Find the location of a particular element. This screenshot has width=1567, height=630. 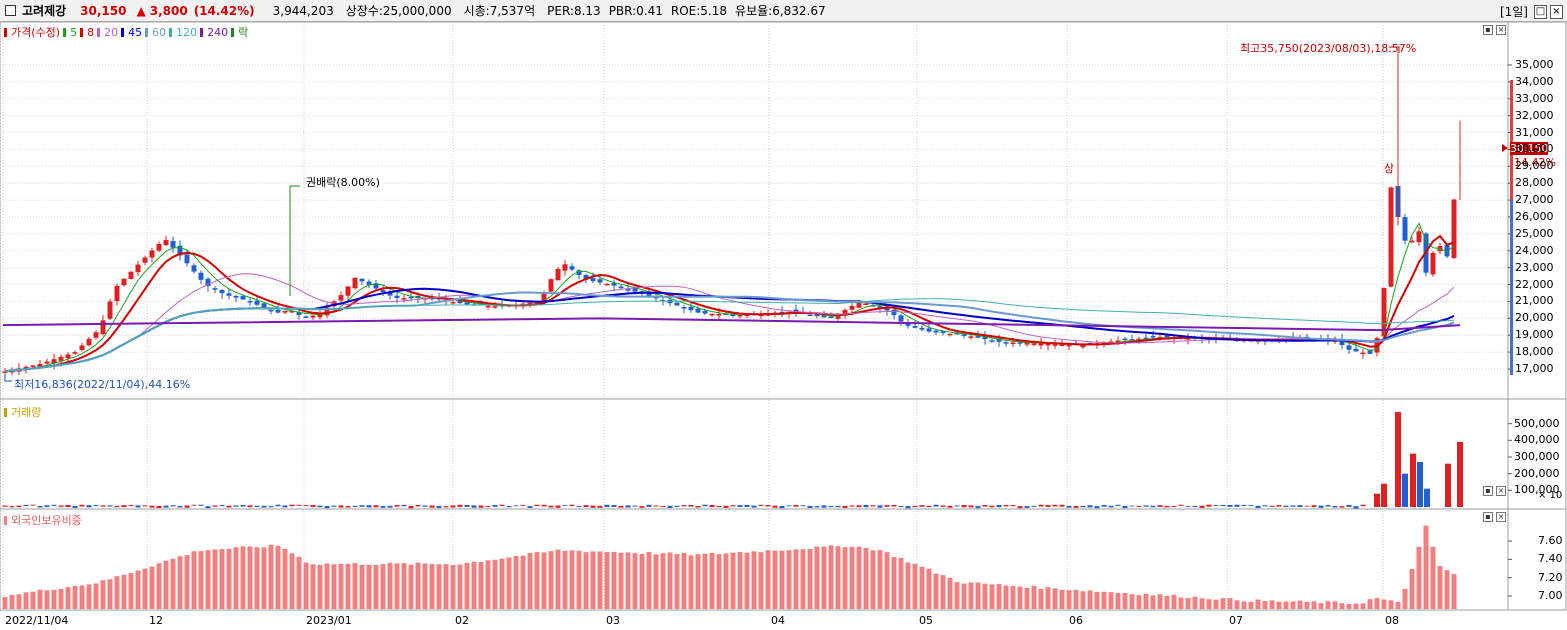

maximize-icon: □ is located at coordinates (1540, 11).